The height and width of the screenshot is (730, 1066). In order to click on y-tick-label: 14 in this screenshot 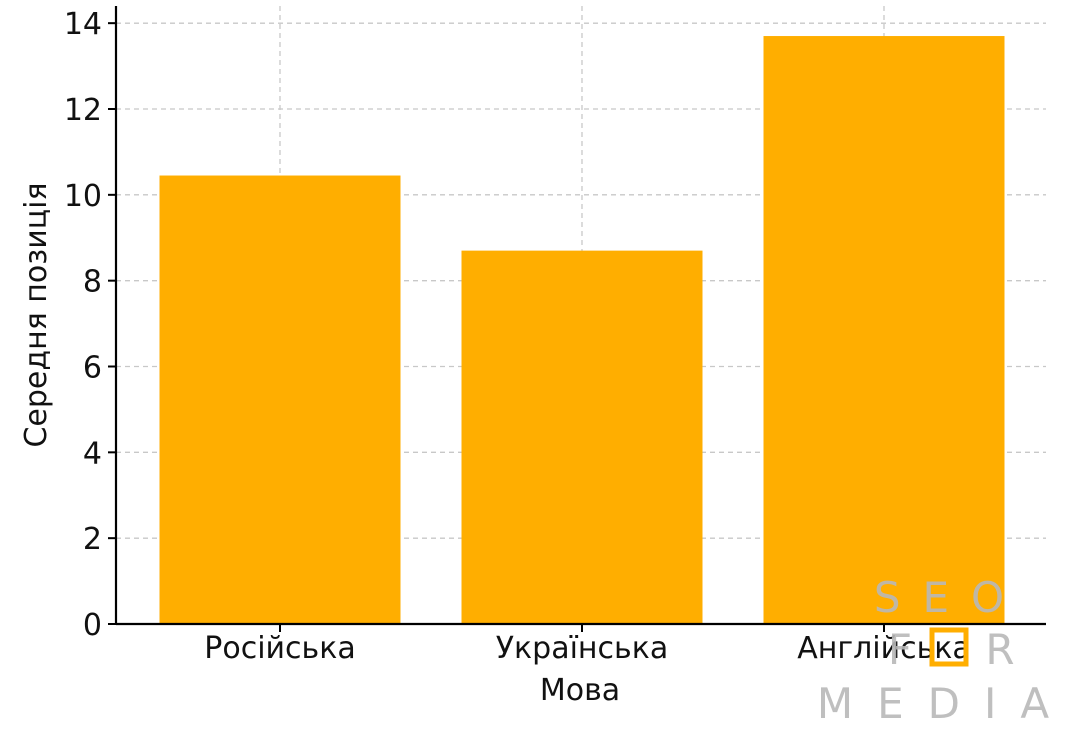, I will do `click(83, 24)`.